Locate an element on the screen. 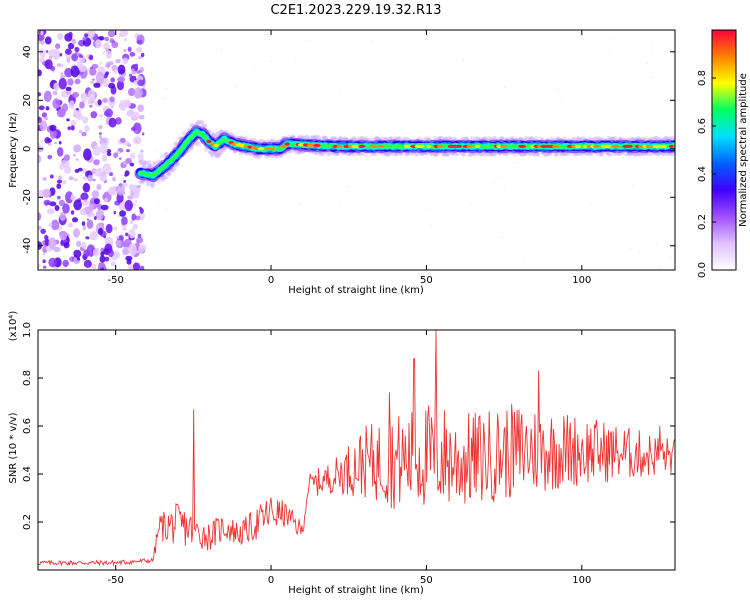  snr-multiplier-label: (x10⁴) is located at coordinates (13, 326).